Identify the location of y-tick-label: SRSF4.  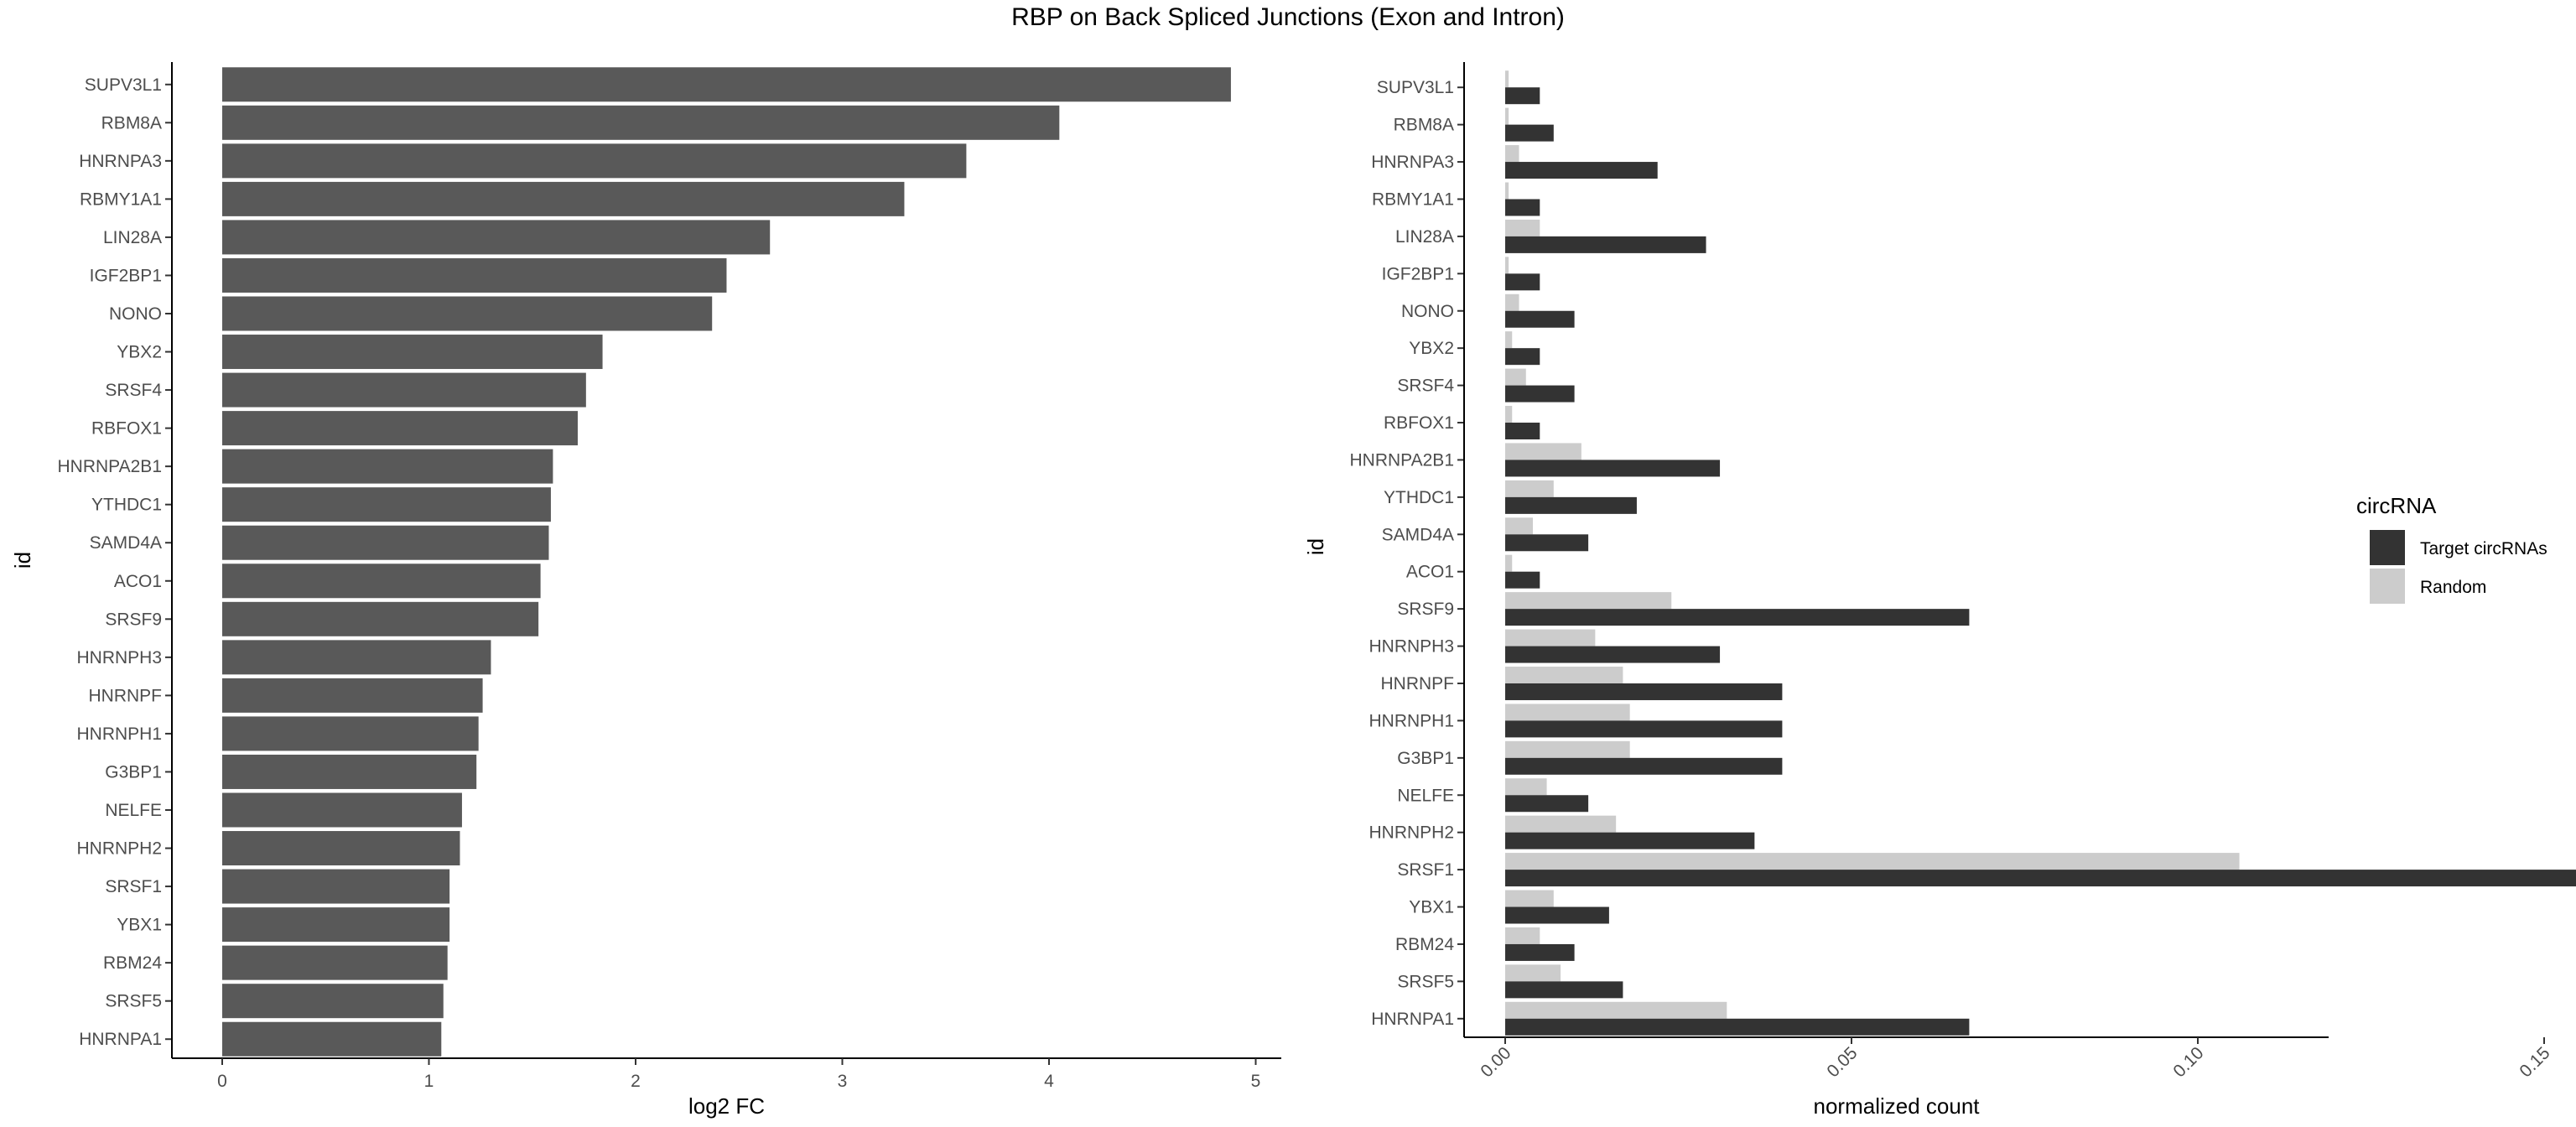
(1425, 386).